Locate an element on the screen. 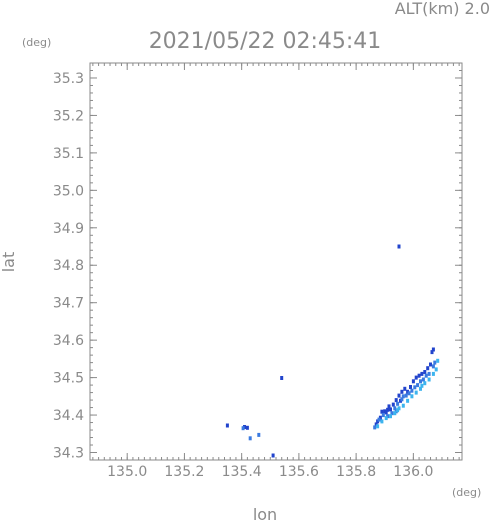 This screenshot has height=521, width=491. y-tick-label: 35.0 is located at coordinates (68, 191).